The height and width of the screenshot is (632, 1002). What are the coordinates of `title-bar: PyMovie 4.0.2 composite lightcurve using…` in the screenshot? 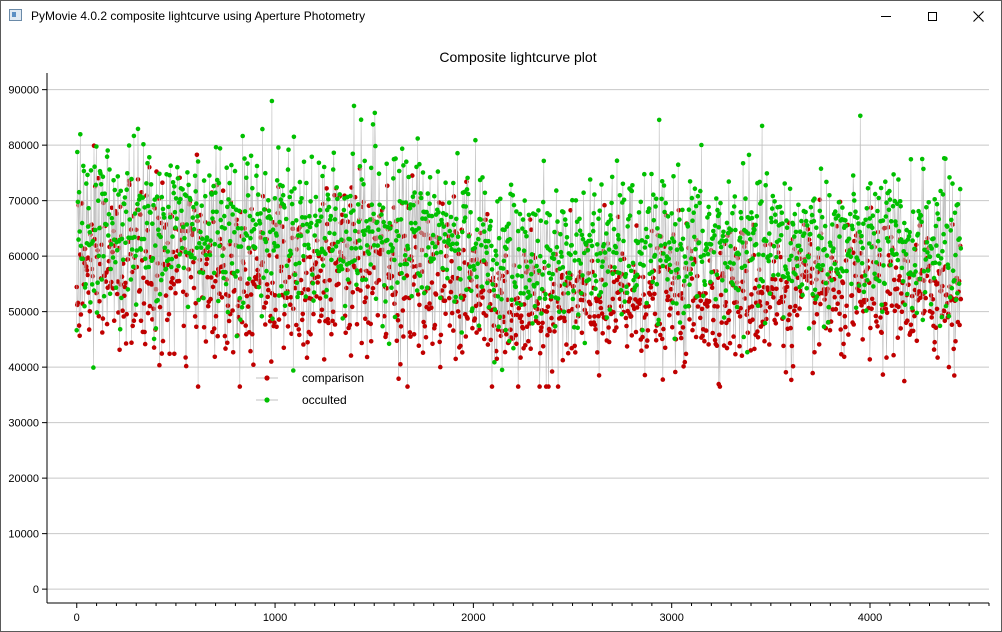 It's located at (501, 16).